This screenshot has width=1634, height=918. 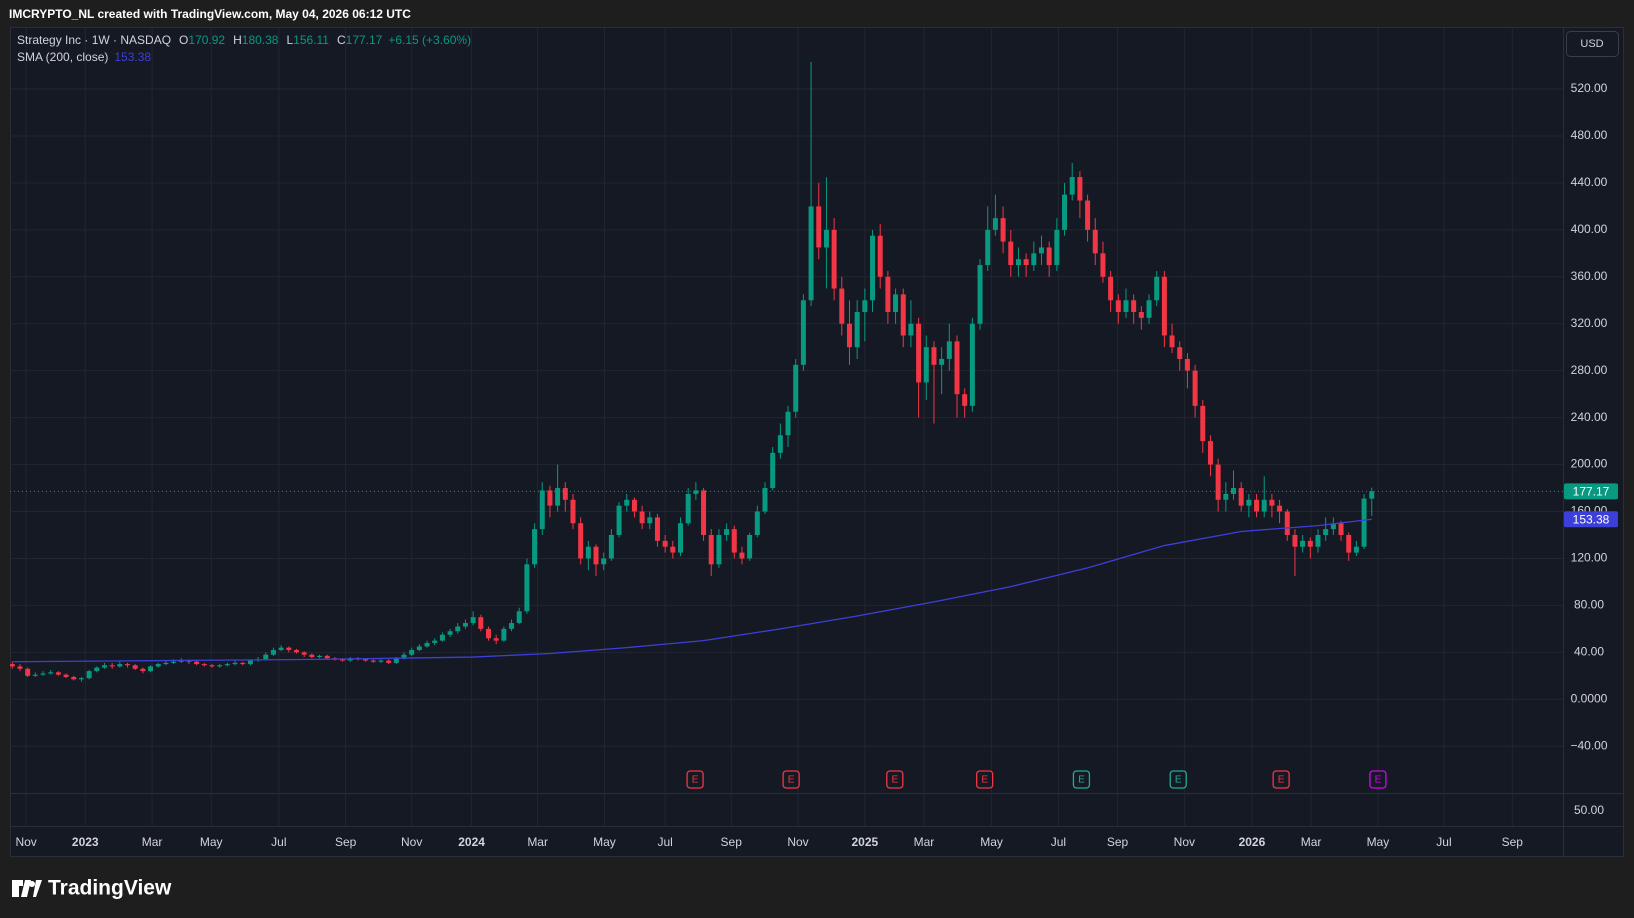 I want to click on sma-value: 153.38, so click(x=132, y=57).